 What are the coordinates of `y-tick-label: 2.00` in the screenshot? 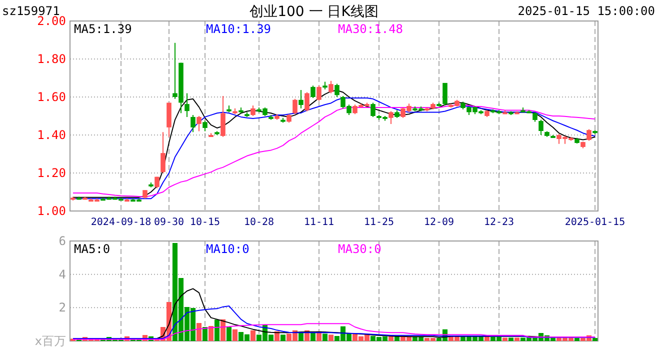 It's located at (51, 21).